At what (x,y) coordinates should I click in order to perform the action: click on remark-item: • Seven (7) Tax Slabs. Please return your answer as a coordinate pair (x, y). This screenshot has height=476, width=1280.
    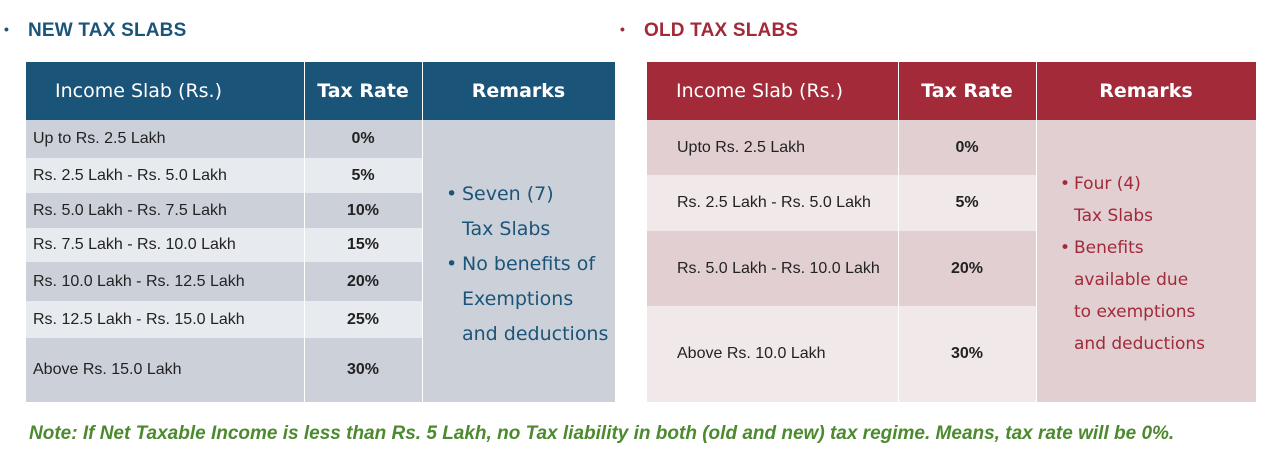
    Looking at the image, I should click on (530, 212).